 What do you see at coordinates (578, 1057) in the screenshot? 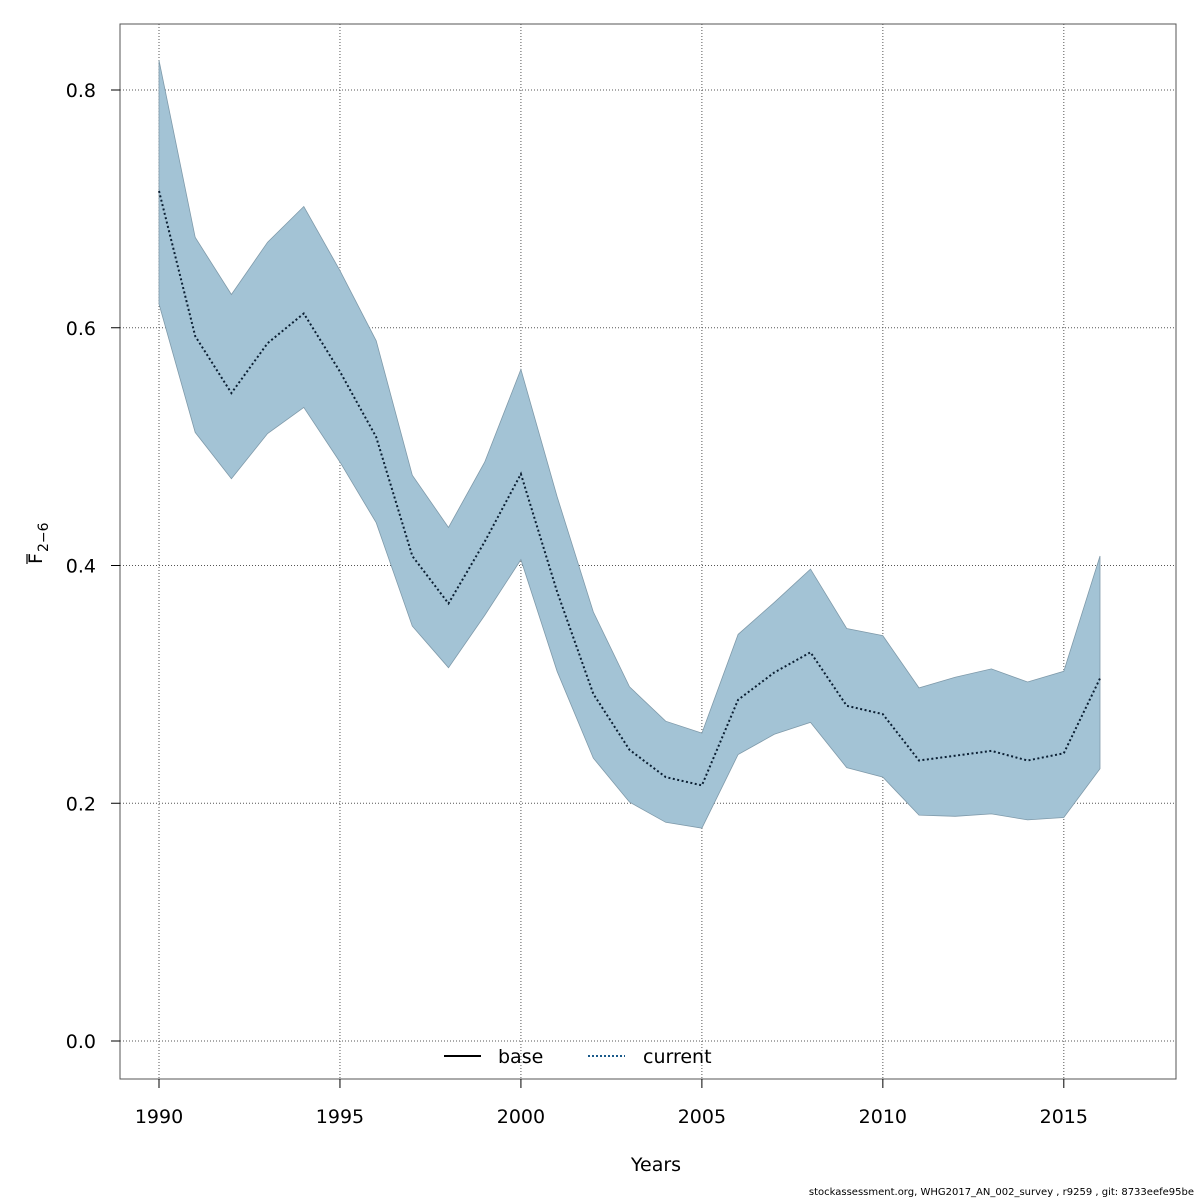
I see `legend: base current` at bounding box center [578, 1057].